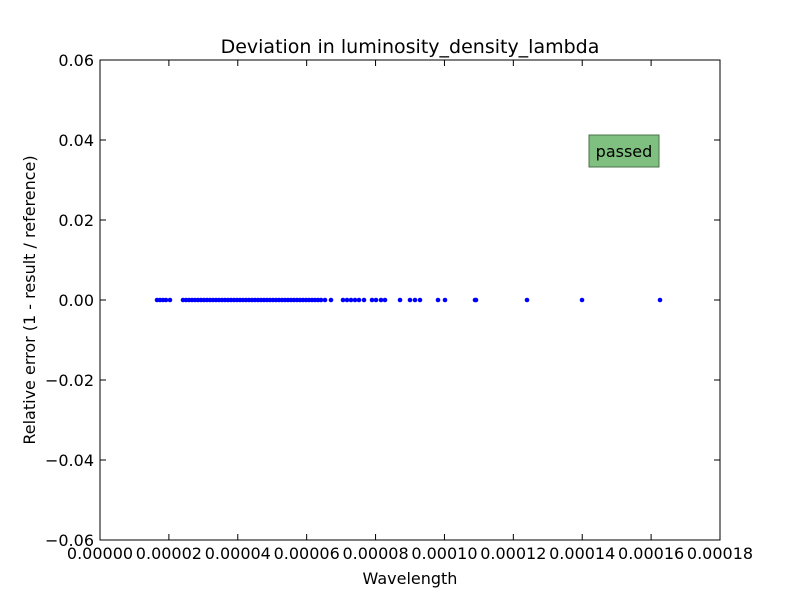 The image size is (800, 604). Describe the element at coordinates (69, 540) in the screenshot. I see `y-tick-label: −0.06` at that location.